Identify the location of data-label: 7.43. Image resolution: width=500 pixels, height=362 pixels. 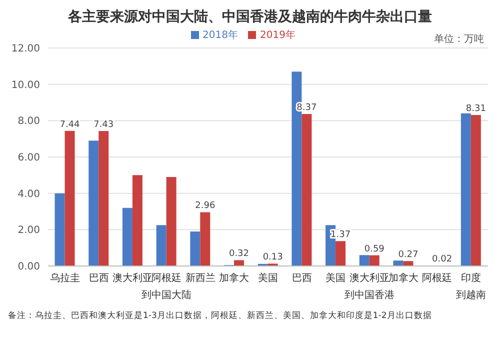
(104, 125).